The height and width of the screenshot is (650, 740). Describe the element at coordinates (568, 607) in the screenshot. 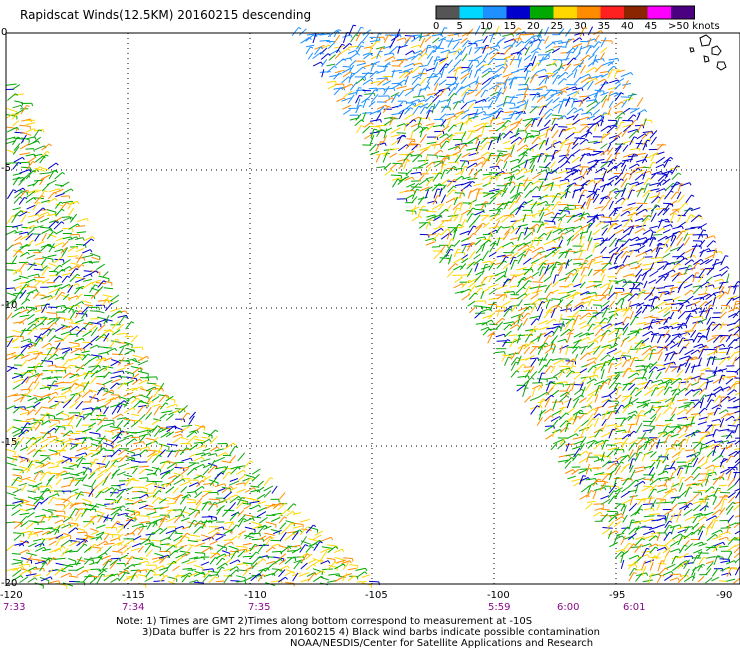

I see `time-label: 6:00` at that location.